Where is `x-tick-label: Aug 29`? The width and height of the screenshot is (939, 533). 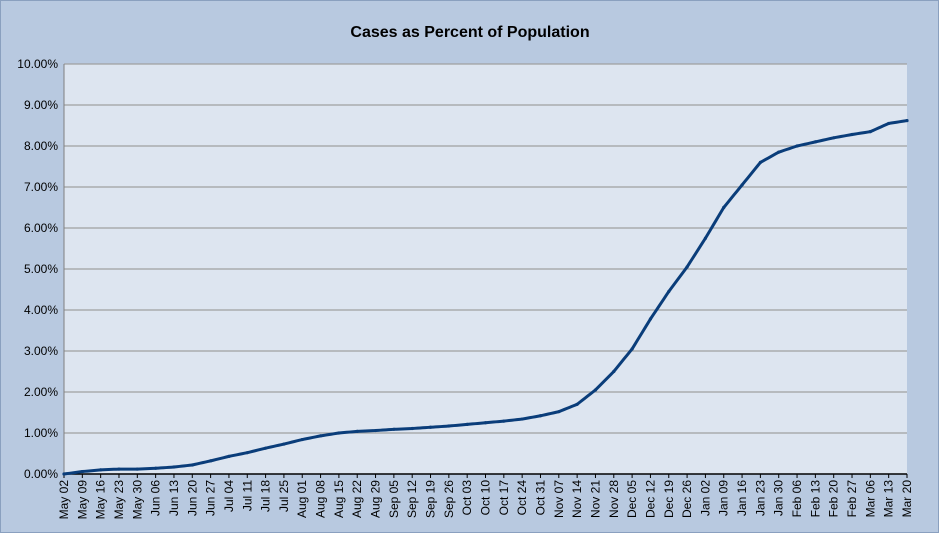
x-tick-label: Aug 29 is located at coordinates (376, 499).